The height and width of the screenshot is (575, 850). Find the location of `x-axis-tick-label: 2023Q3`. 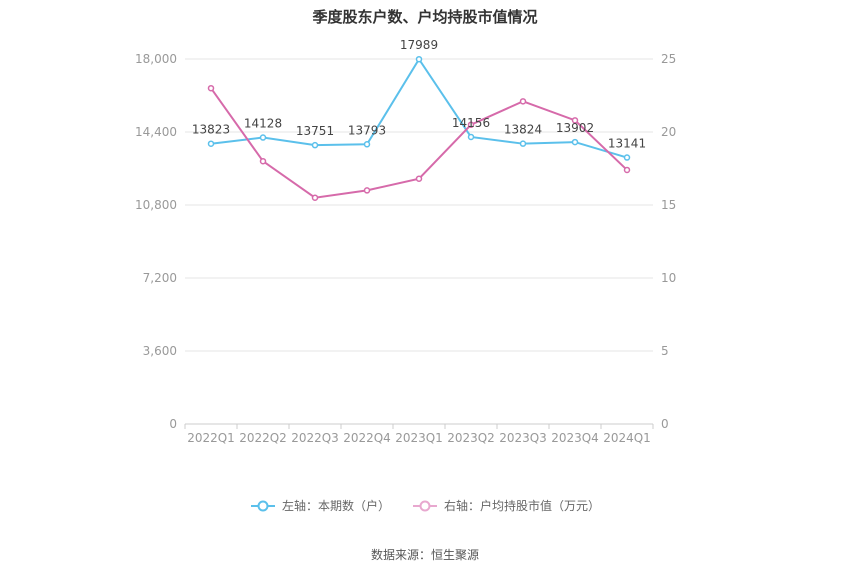

x-axis-tick-label: 2023Q3 is located at coordinates (523, 438).